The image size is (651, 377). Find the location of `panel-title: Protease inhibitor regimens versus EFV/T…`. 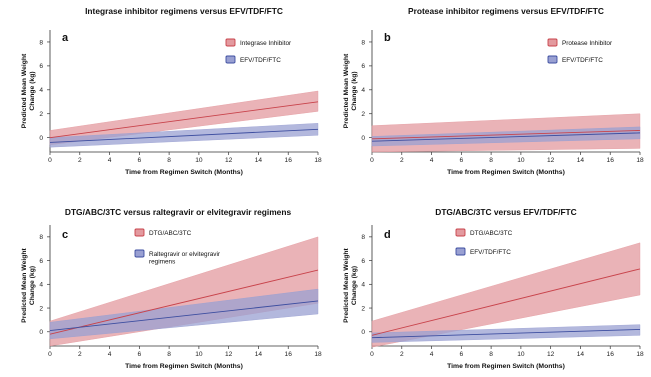

panel-title: Protease inhibitor regimens versus EFV/T… is located at coordinates (506, 11).